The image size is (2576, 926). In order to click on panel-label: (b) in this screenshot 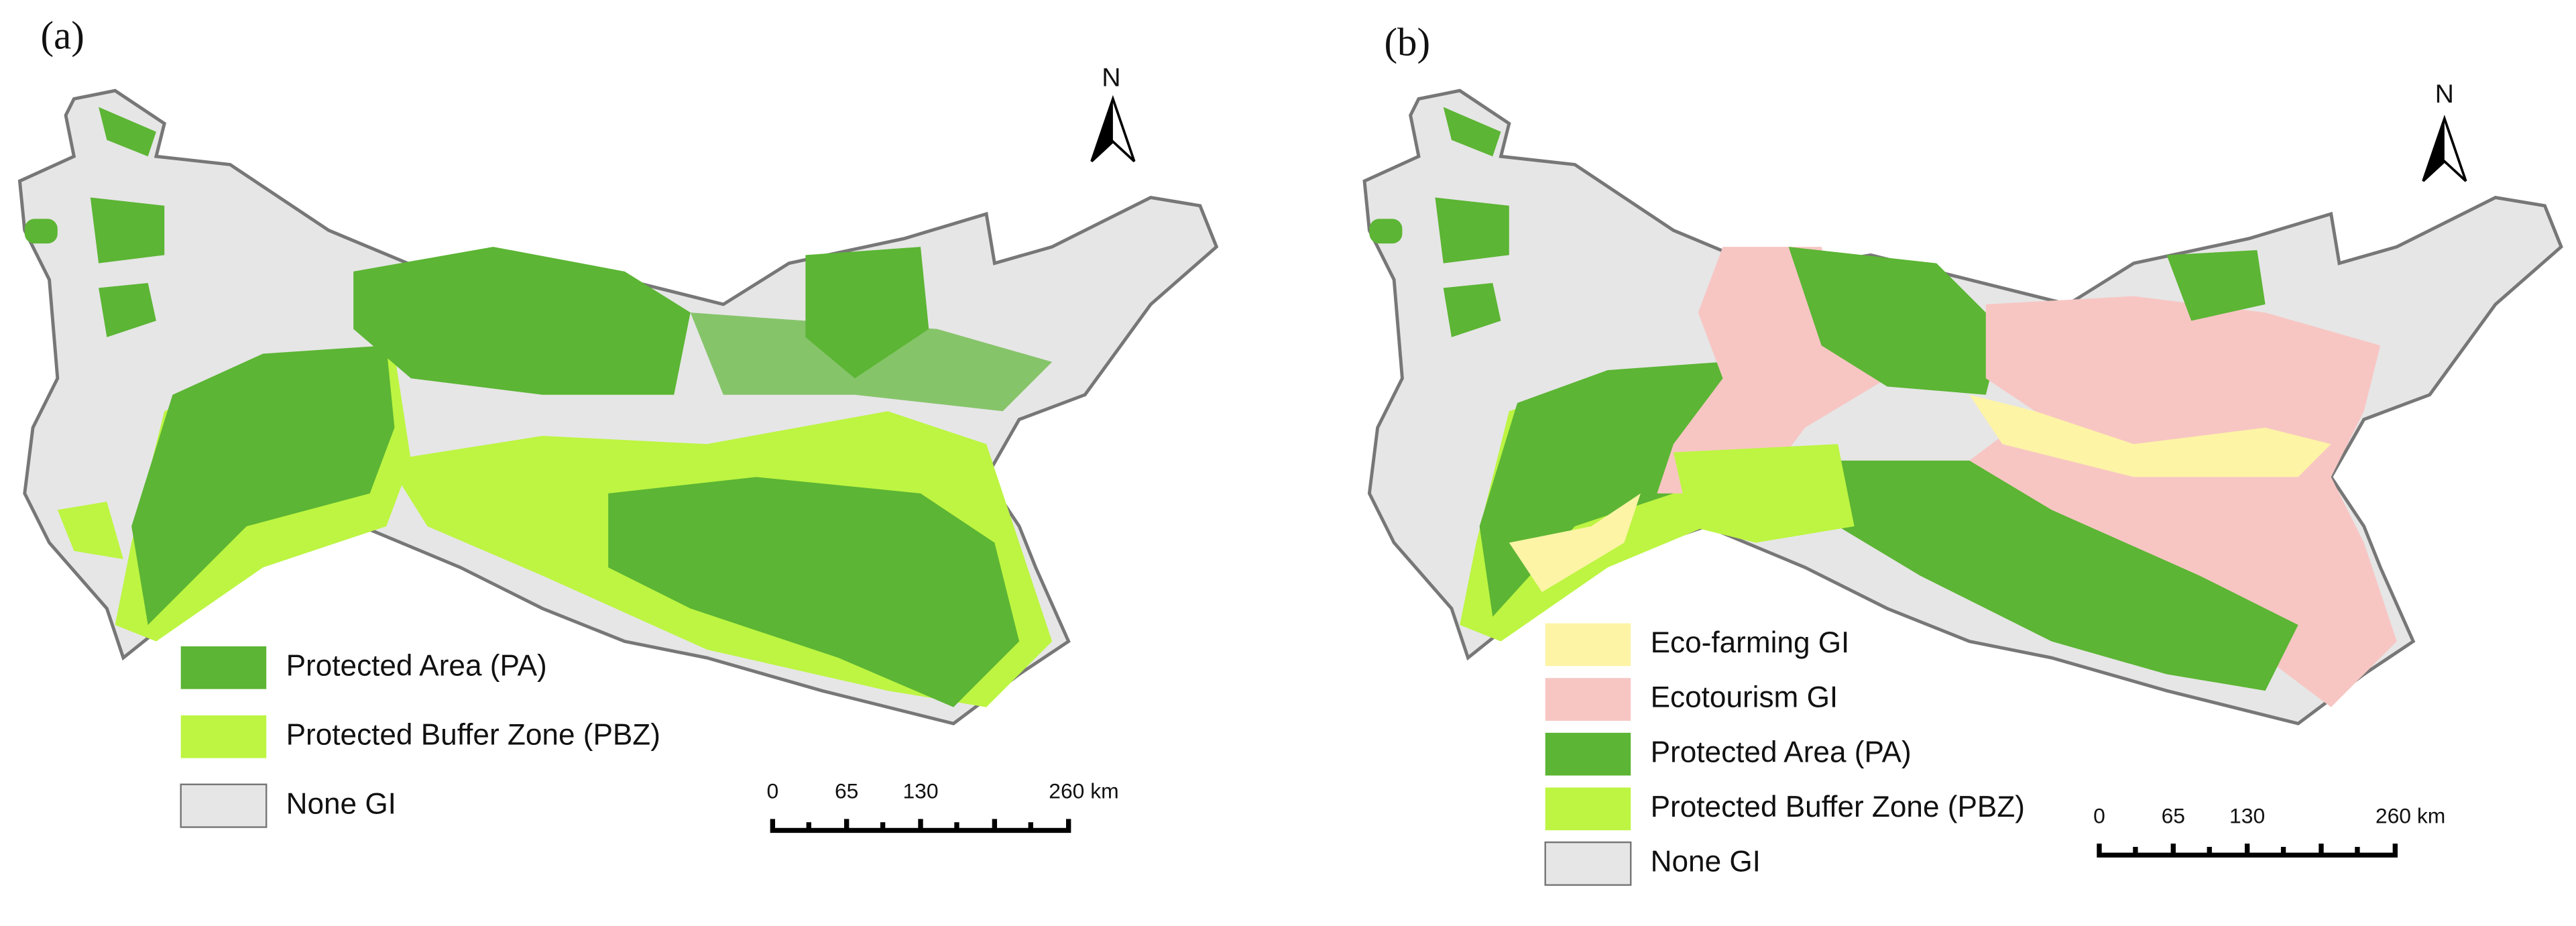, I will do `click(1407, 42)`.